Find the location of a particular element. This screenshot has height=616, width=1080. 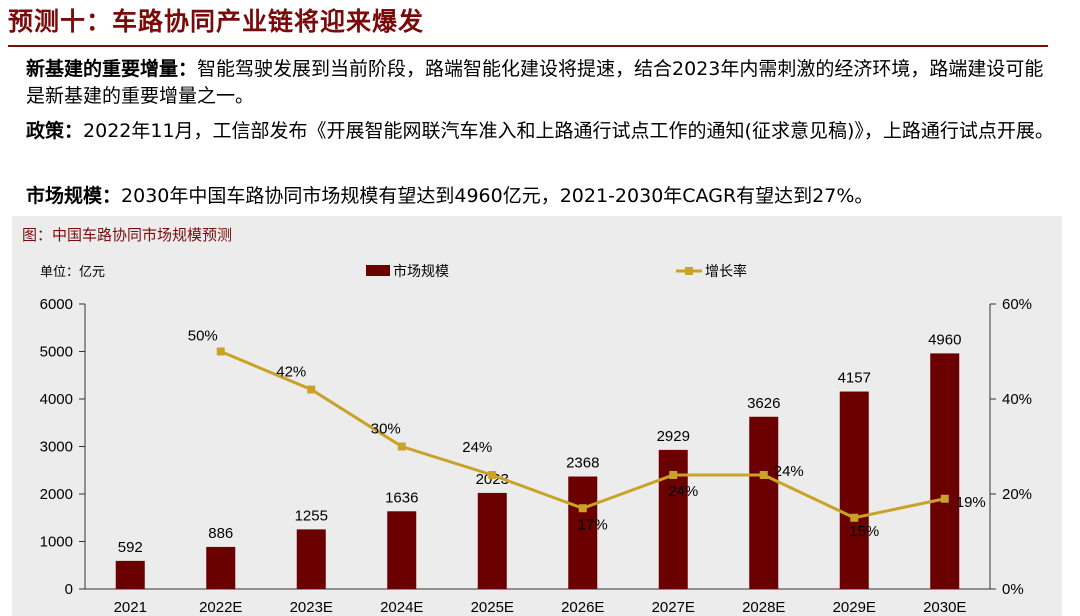

legend-line-marker is located at coordinates (689, 271).